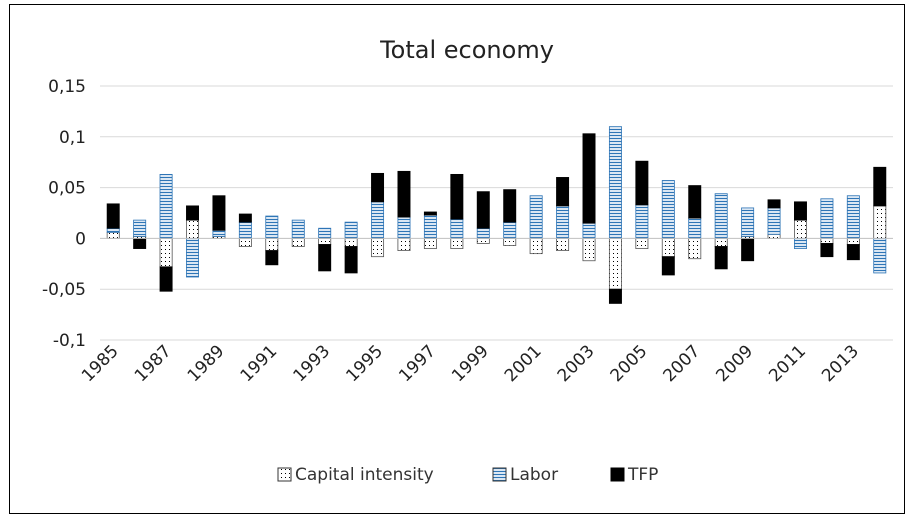 Image resolution: width=917 pixels, height=515 pixels. I want to click on bar-labor-1990, so click(245, 230).